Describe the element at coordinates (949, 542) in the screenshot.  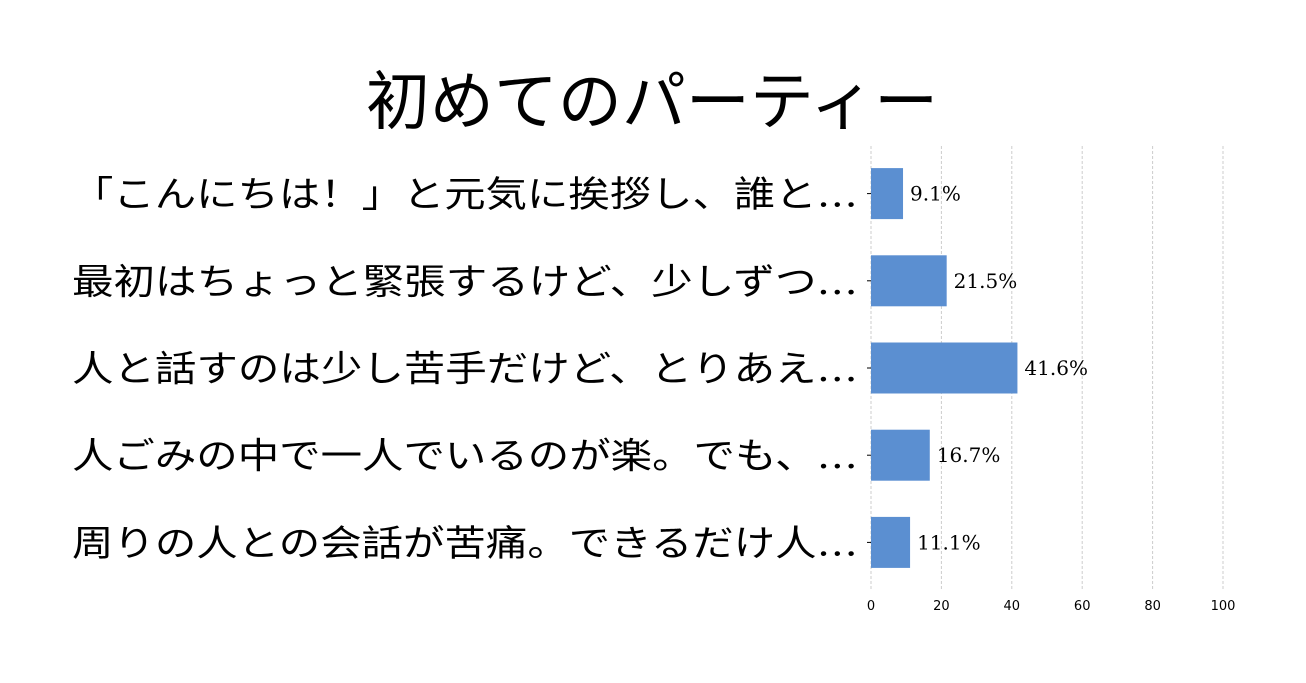
I see `data-label: 11.1%` at that location.